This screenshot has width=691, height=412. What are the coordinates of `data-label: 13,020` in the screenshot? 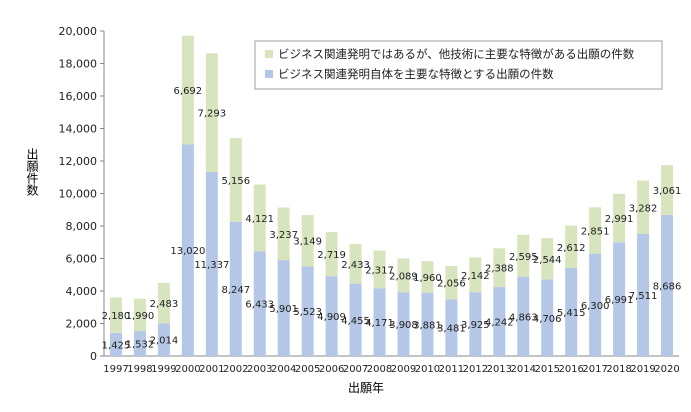 It's located at (187, 251).